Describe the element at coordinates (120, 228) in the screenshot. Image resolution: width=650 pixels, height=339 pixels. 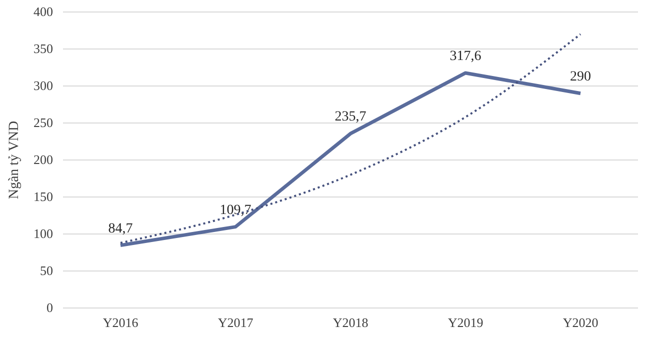
I see `data-label: 84,7` at that location.